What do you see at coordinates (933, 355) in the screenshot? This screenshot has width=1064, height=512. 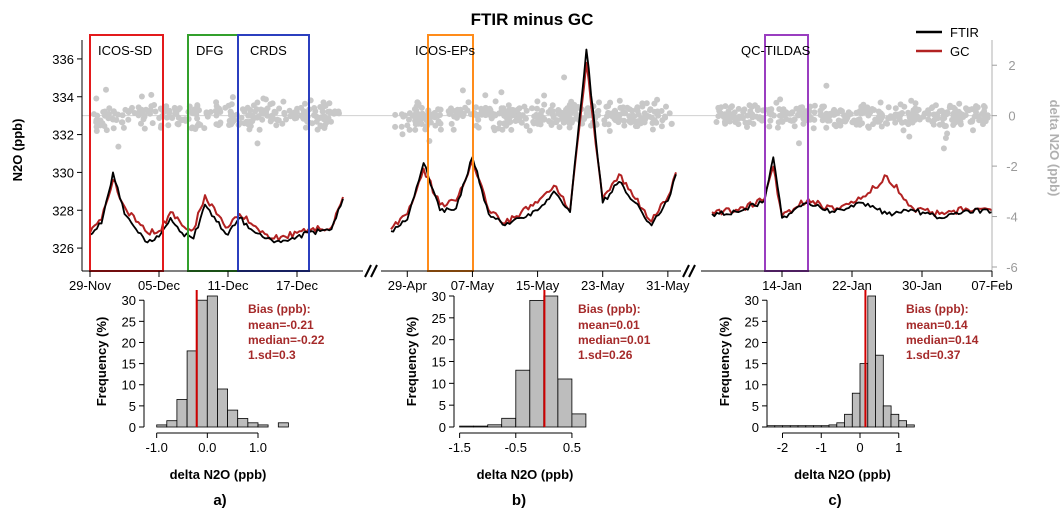 I see `bias-stat: 1.sd=0.37` at bounding box center [933, 355].